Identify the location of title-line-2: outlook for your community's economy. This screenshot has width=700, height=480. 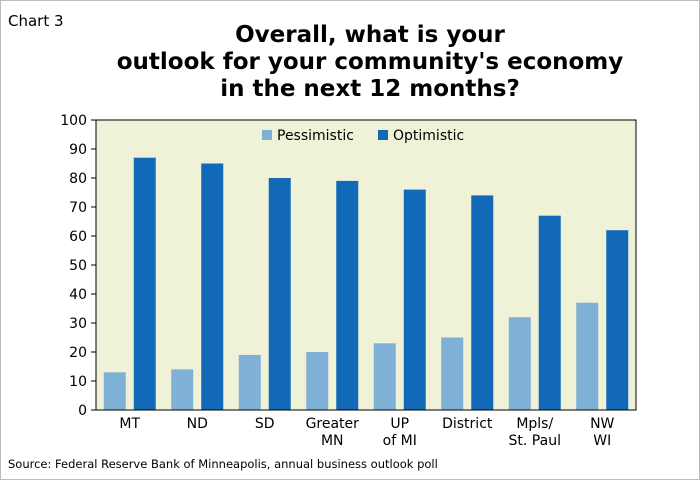
(370, 62).